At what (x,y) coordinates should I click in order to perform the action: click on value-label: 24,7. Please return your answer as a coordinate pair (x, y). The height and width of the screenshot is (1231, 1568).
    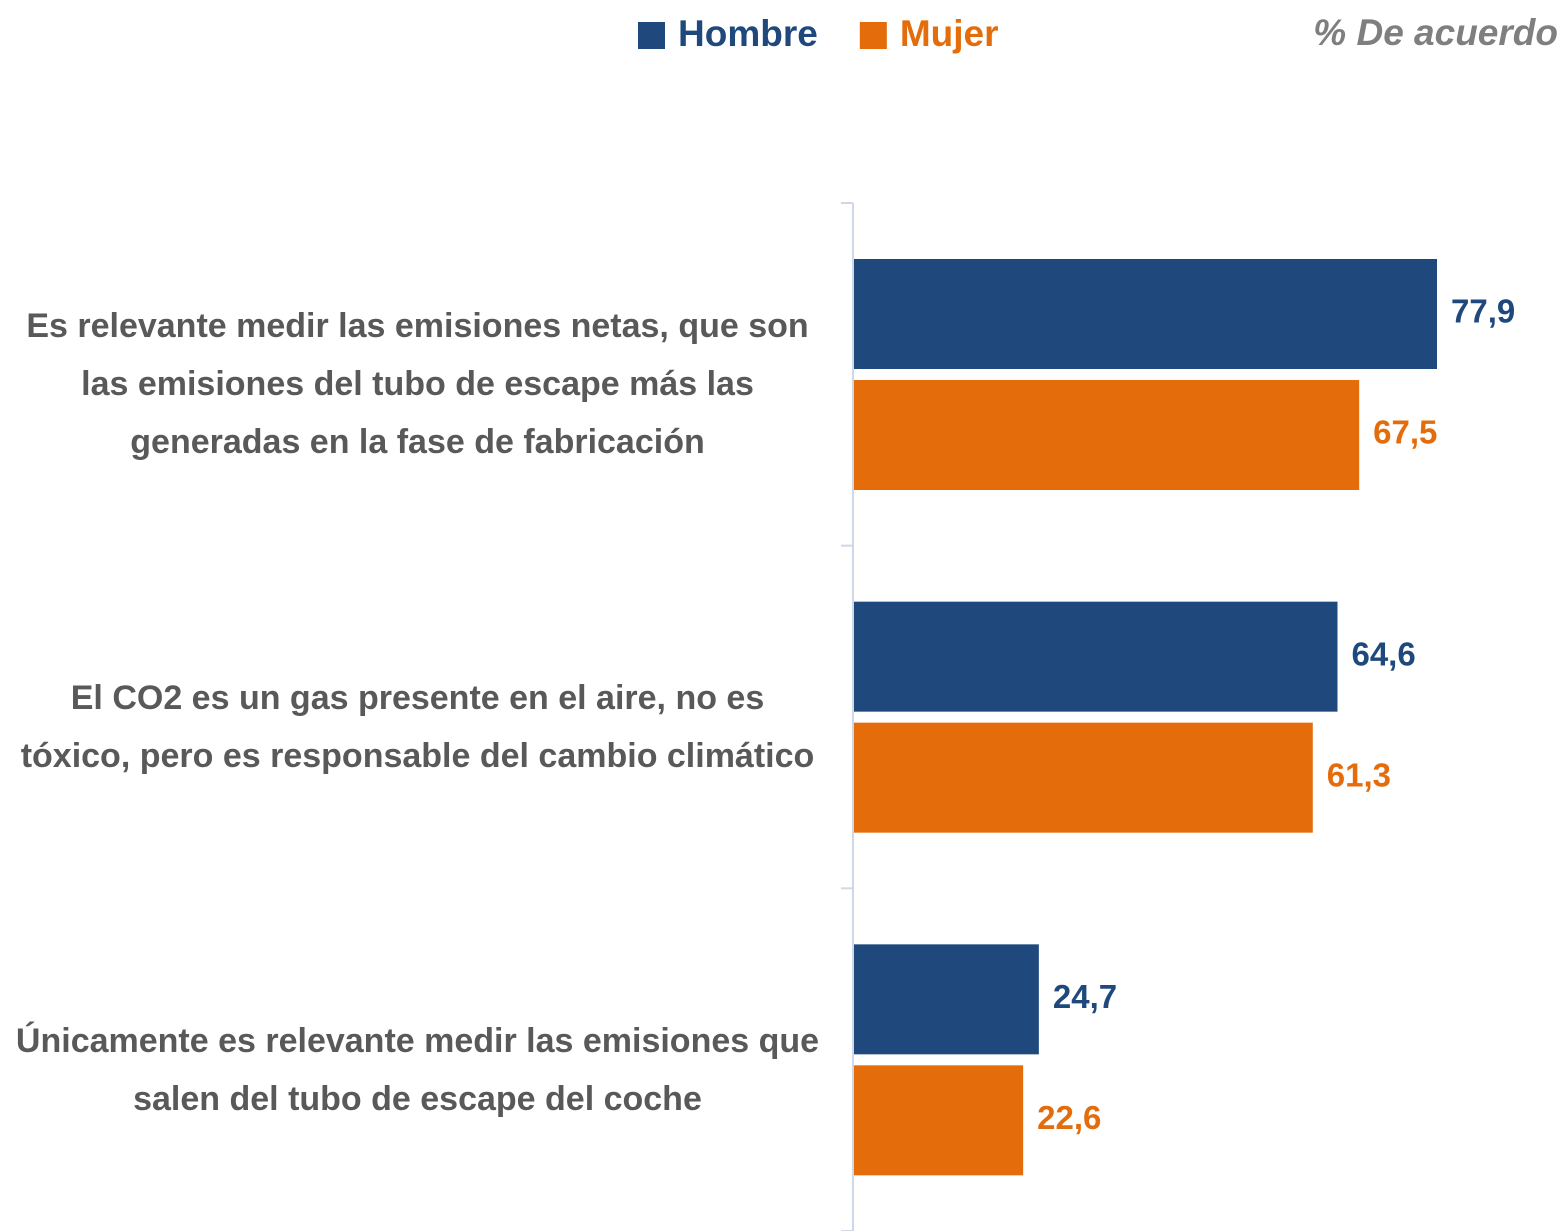
    Looking at the image, I should click on (1085, 996).